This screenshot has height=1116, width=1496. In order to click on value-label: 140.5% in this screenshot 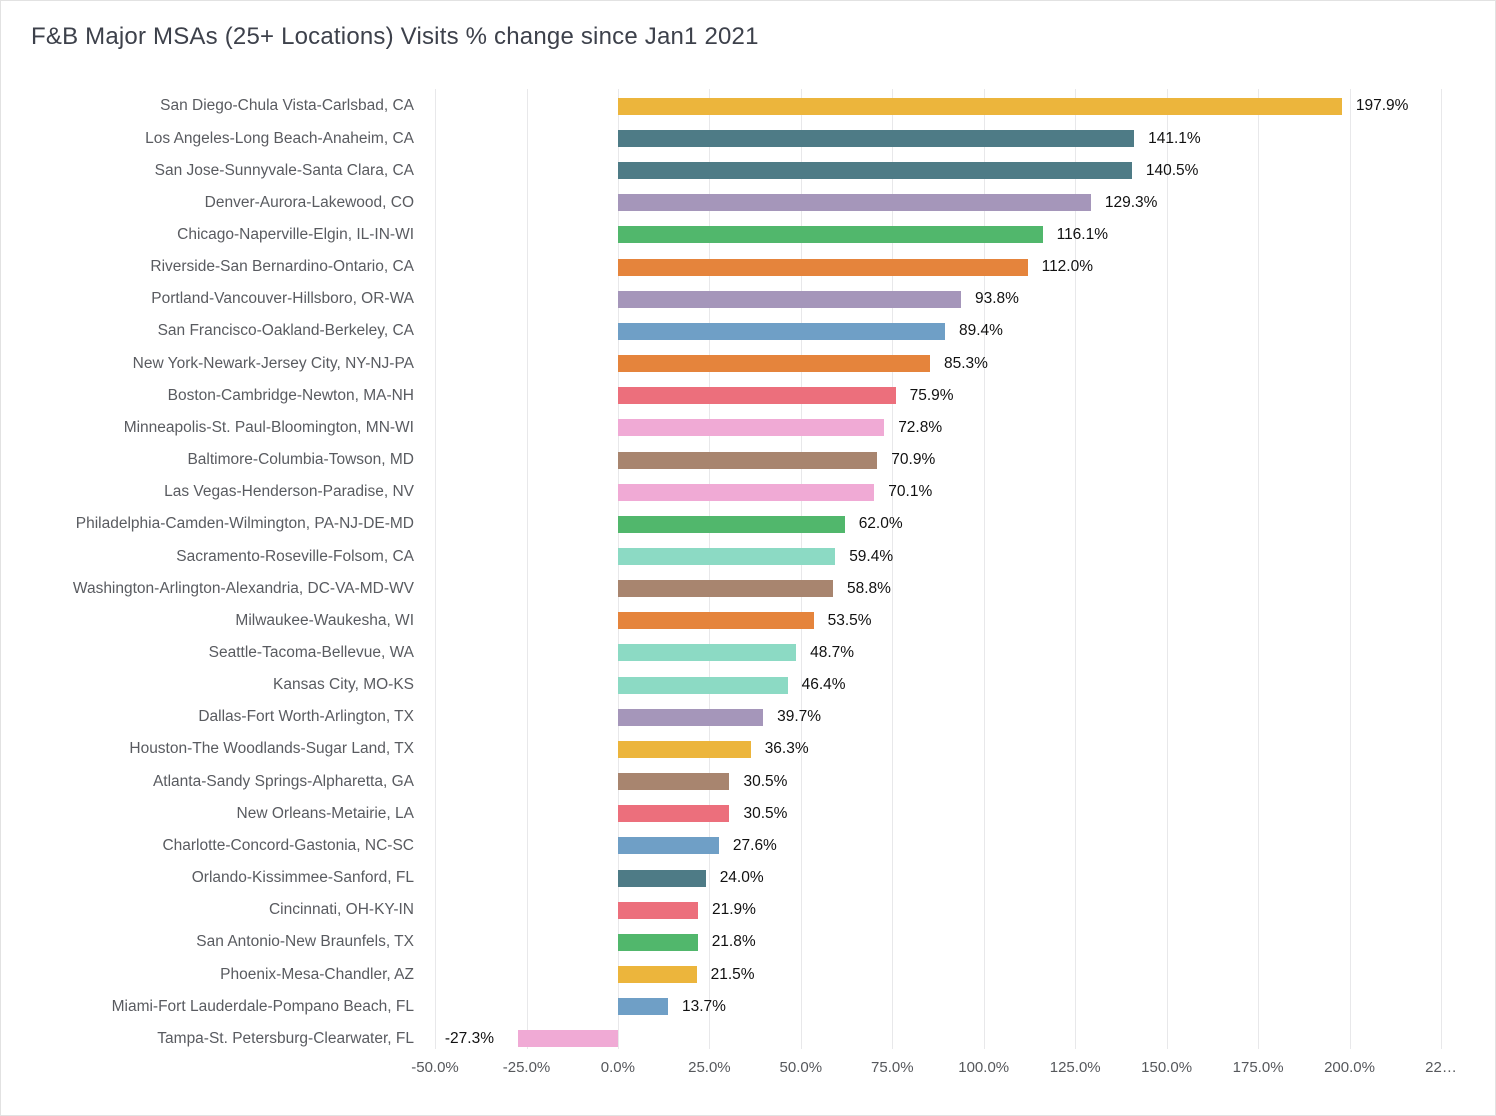, I will do `click(1172, 170)`.